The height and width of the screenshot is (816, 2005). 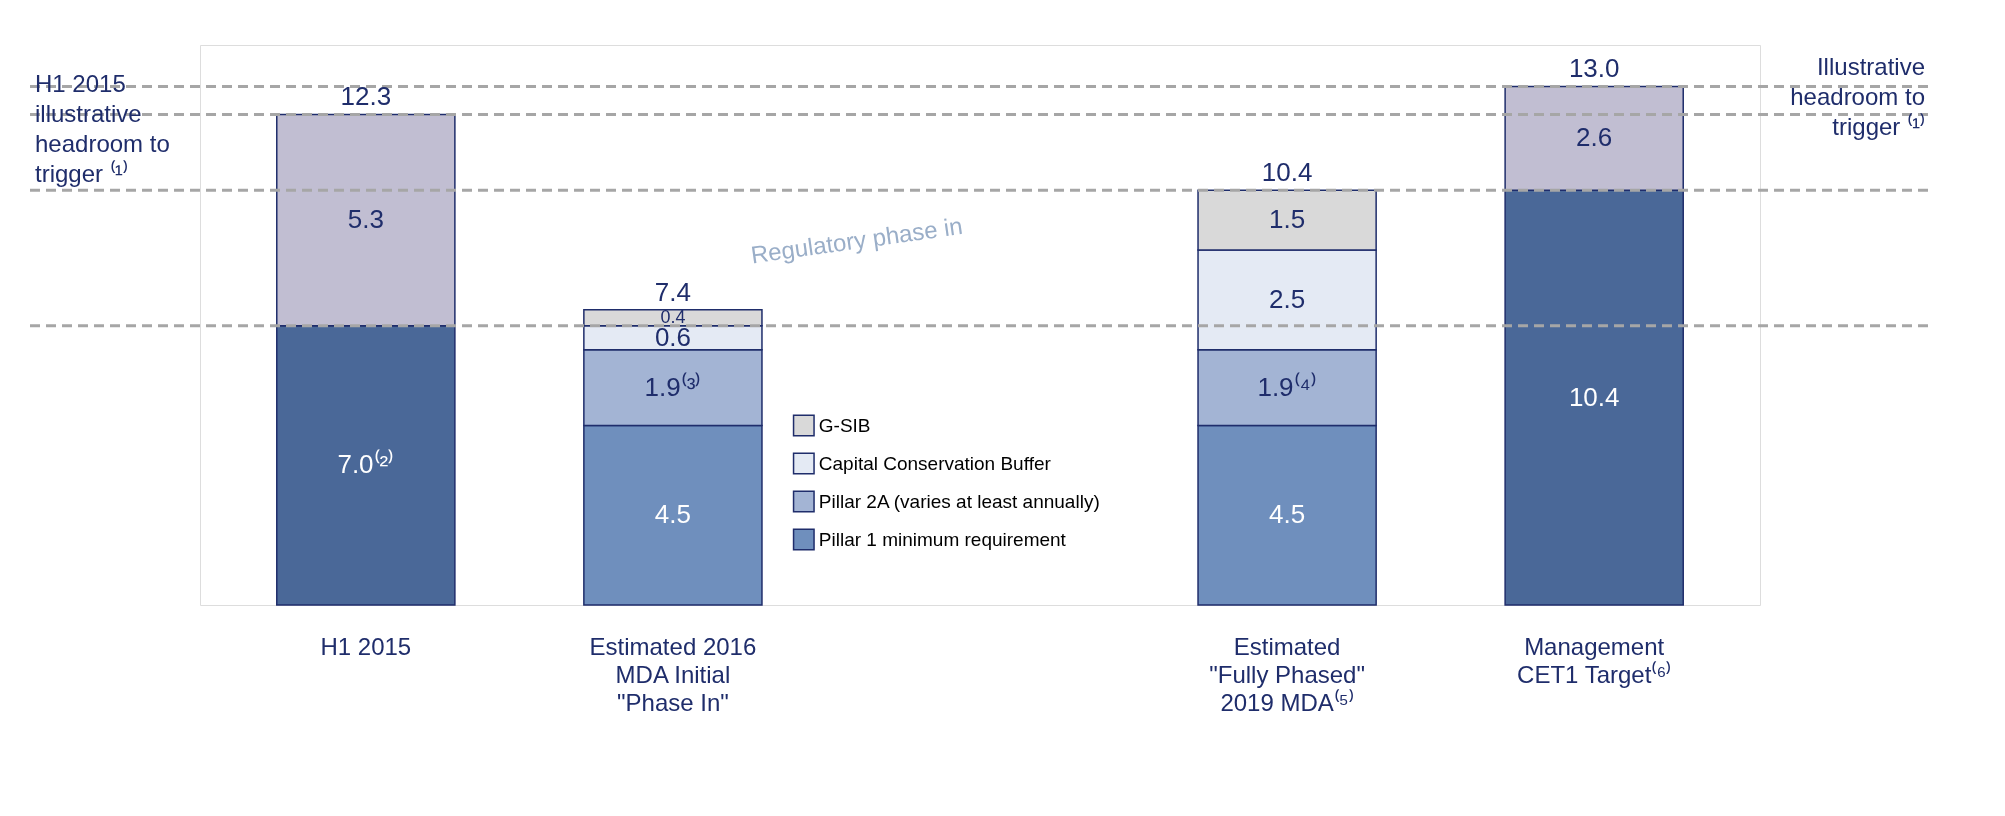 I want to click on total-label: 12.3, so click(x=366, y=96).